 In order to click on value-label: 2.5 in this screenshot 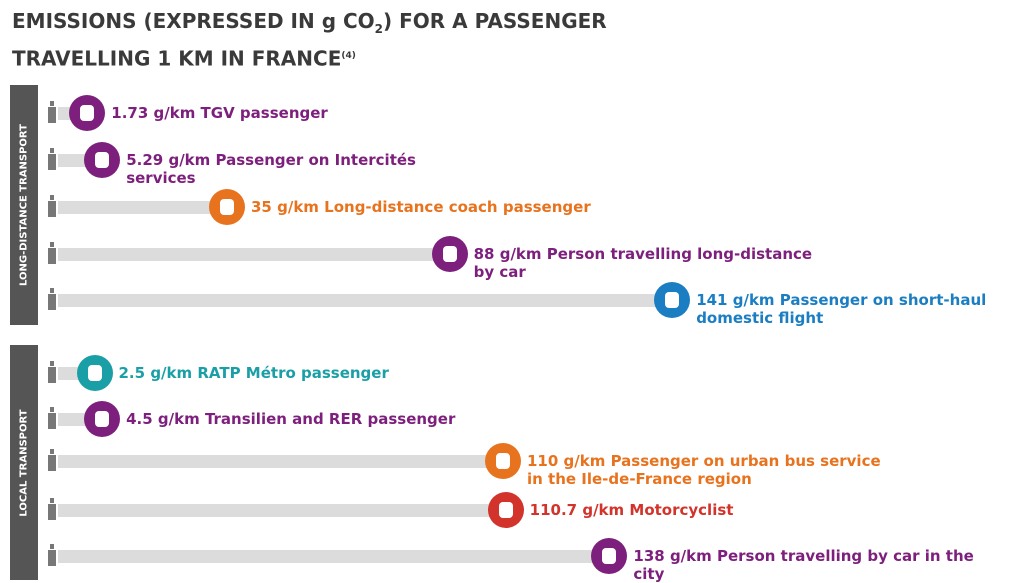, I will do `click(132, 373)`.